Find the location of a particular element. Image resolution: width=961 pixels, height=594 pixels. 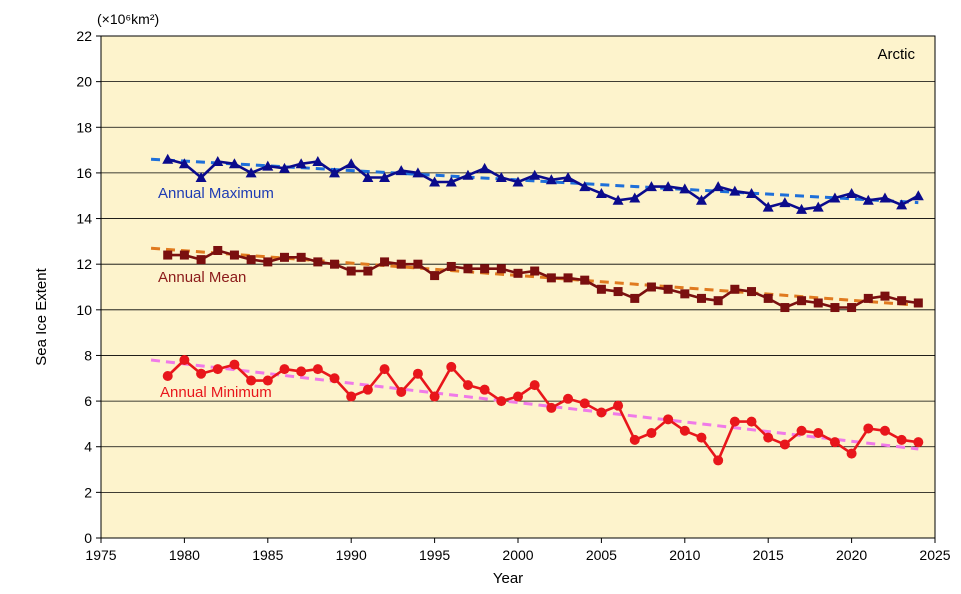

annual-minimum-point-2012 is located at coordinates (718, 460).